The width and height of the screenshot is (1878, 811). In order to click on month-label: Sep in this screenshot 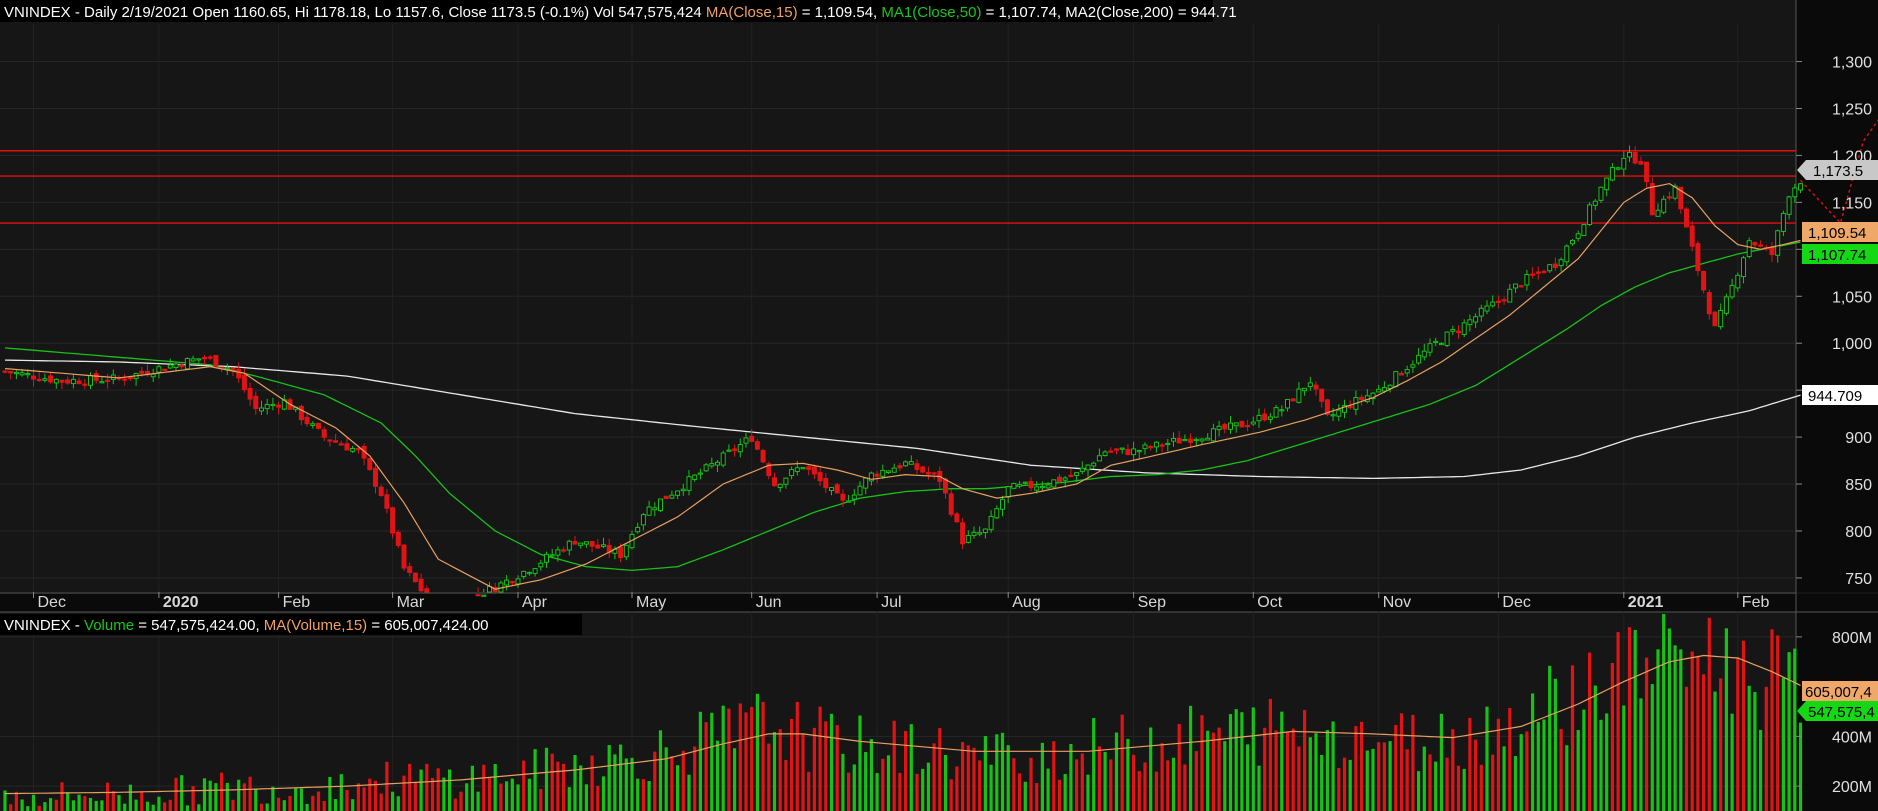, I will do `click(1152, 602)`.